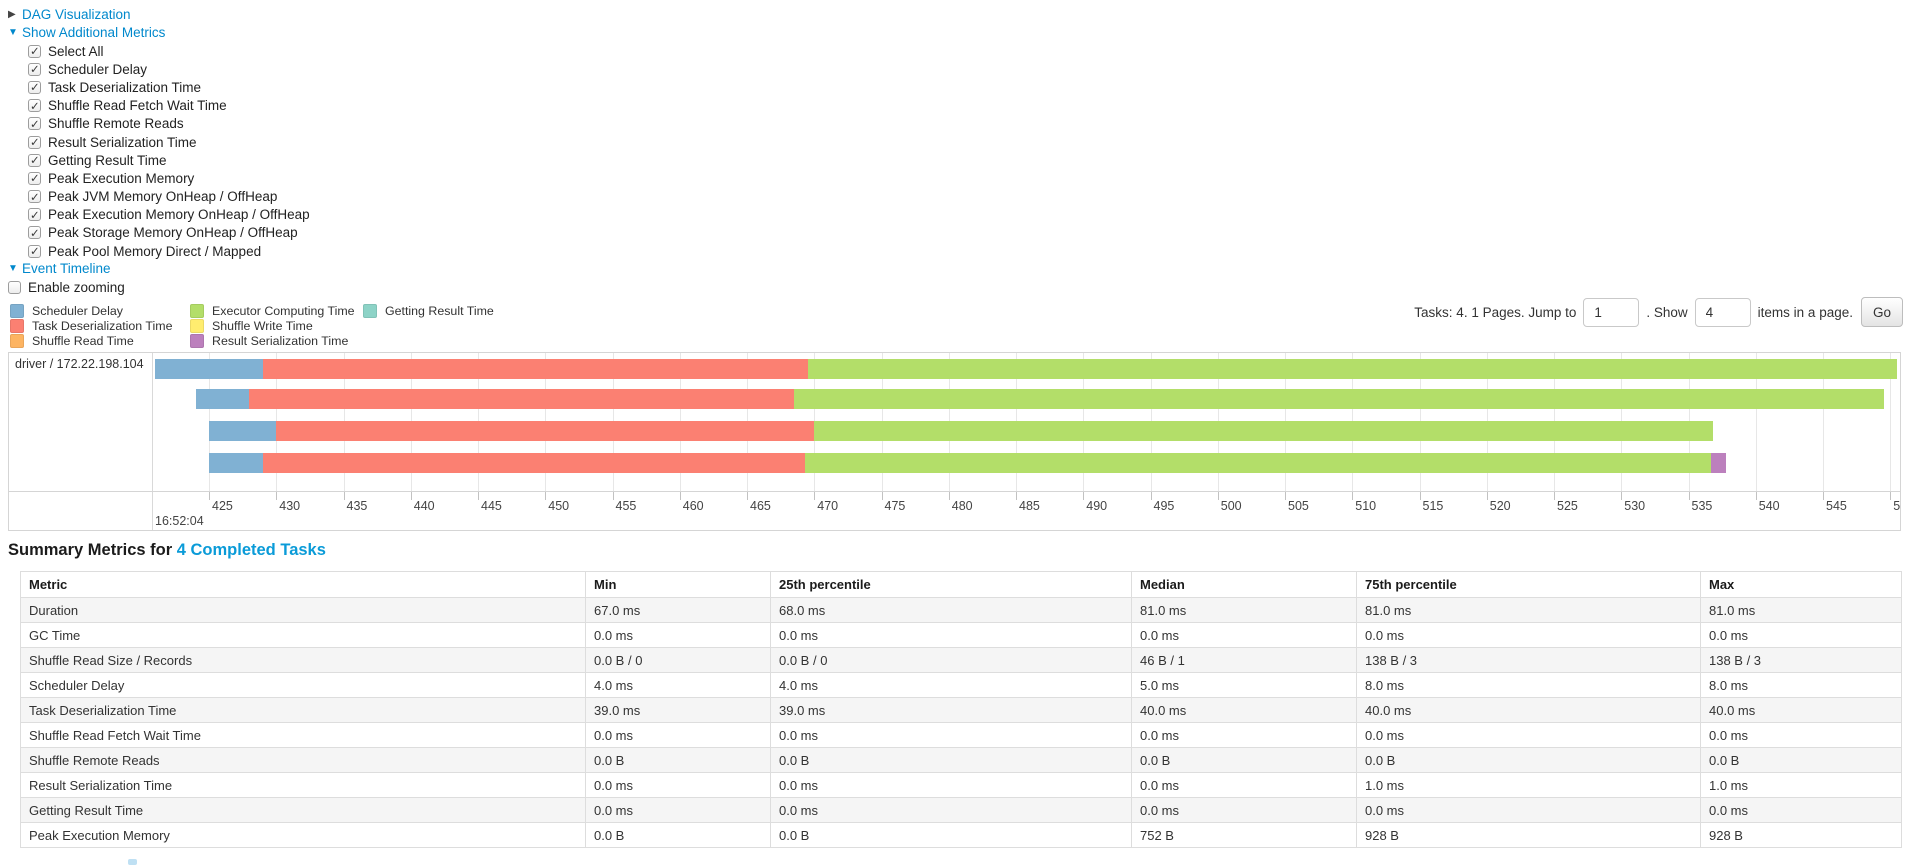 Image resolution: width=1907 pixels, height=865 pixels. What do you see at coordinates (962, 506) in the screenshot?
I see `axis-tick-label: 480` at bounding box center [962, 506].